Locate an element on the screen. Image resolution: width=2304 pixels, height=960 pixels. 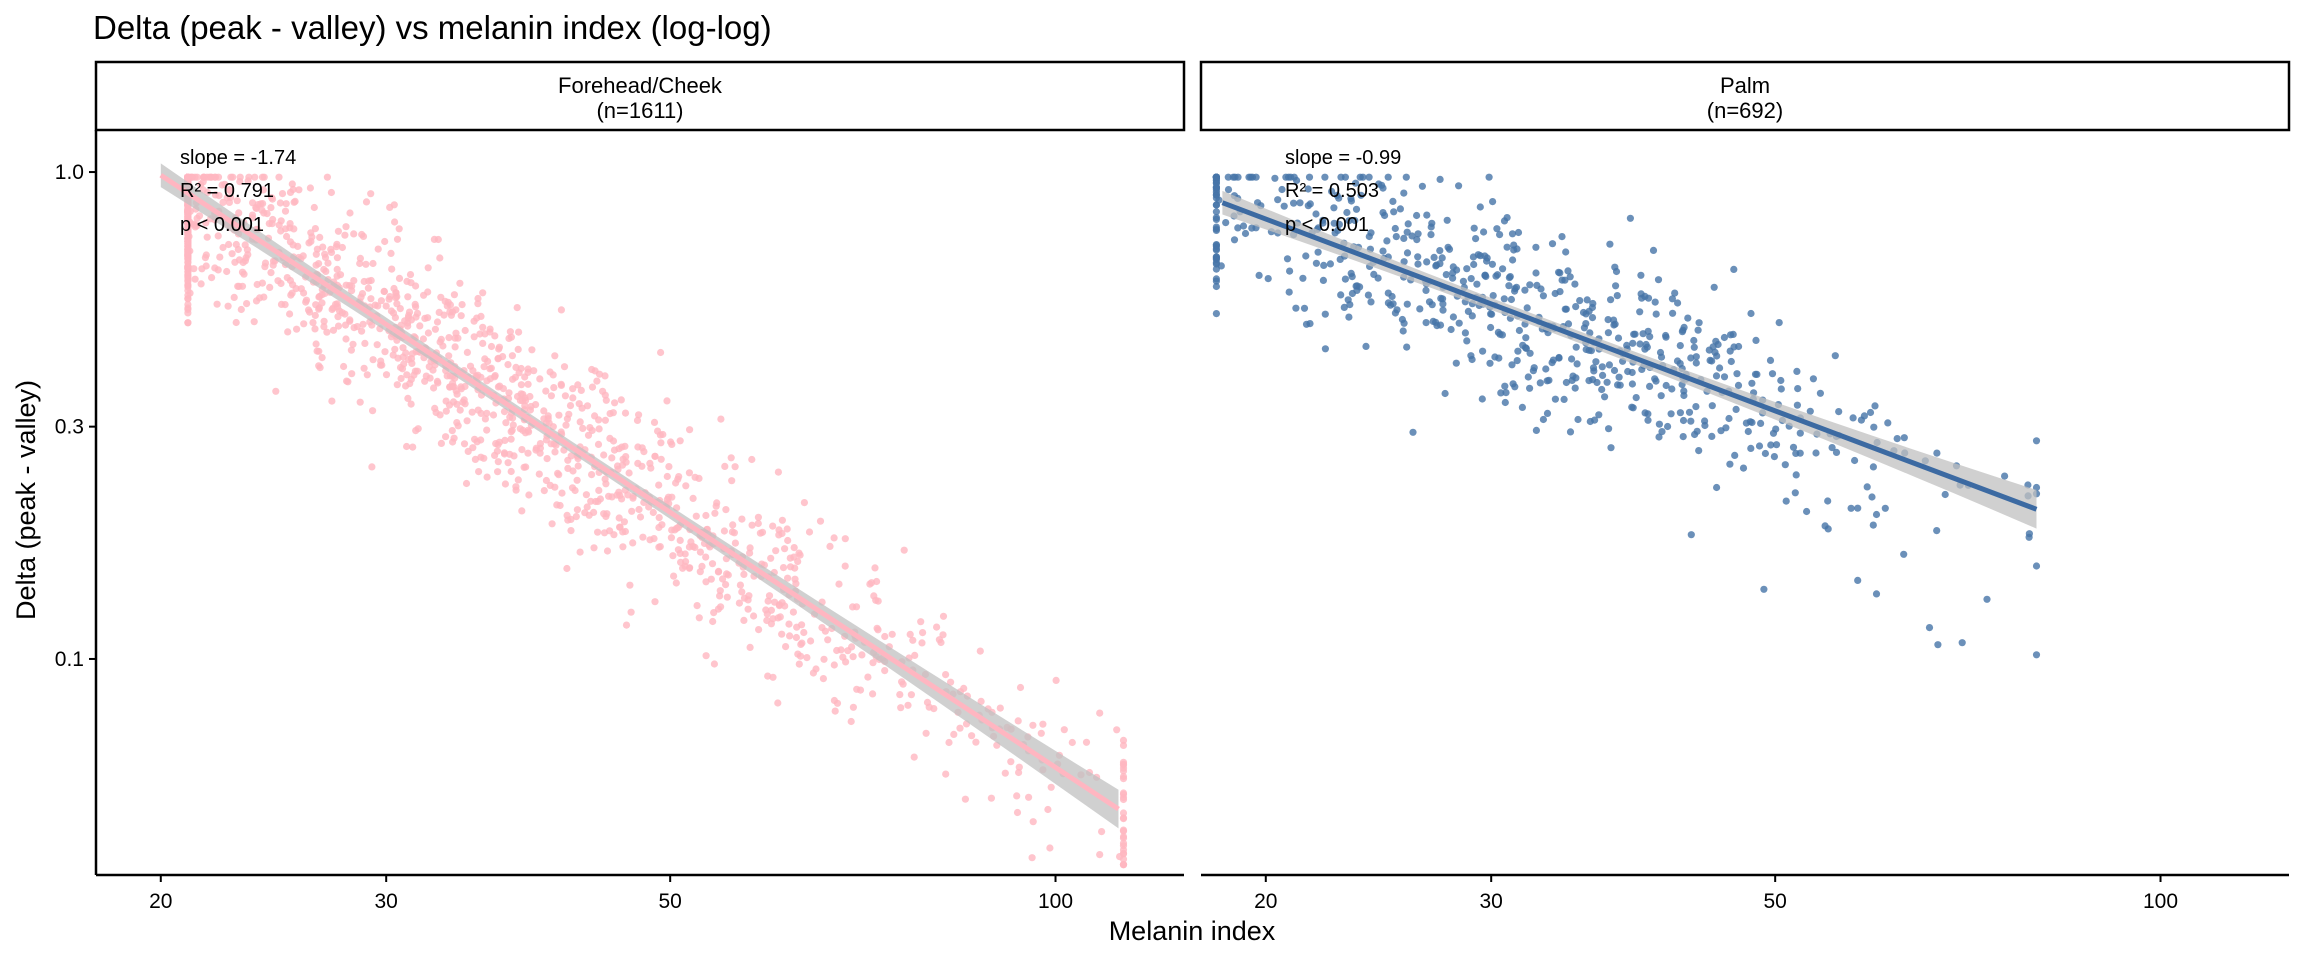
y-tick-label: 0.3 is located at coordinates (69, 427).